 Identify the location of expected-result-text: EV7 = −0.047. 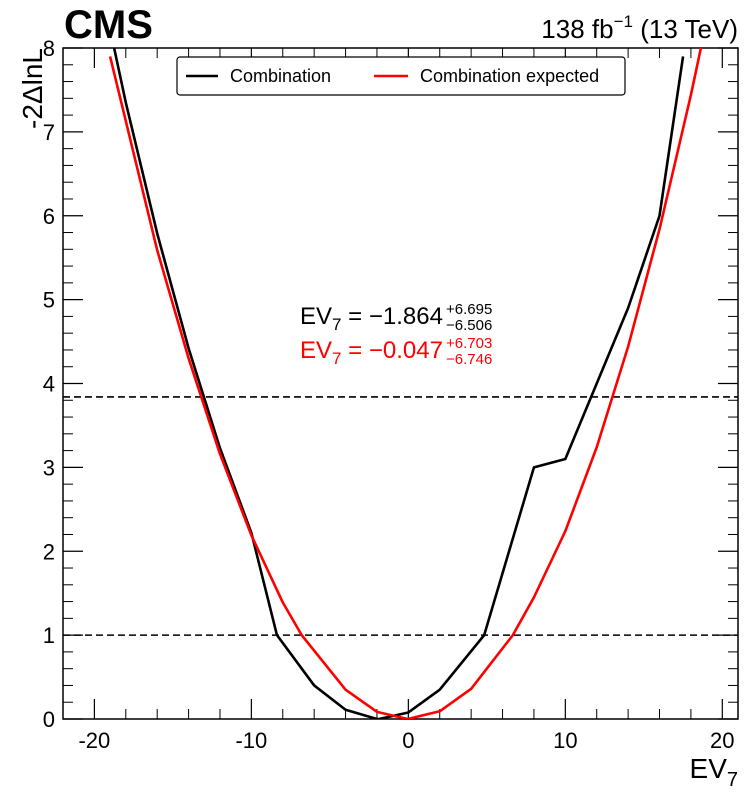
(371, 352).